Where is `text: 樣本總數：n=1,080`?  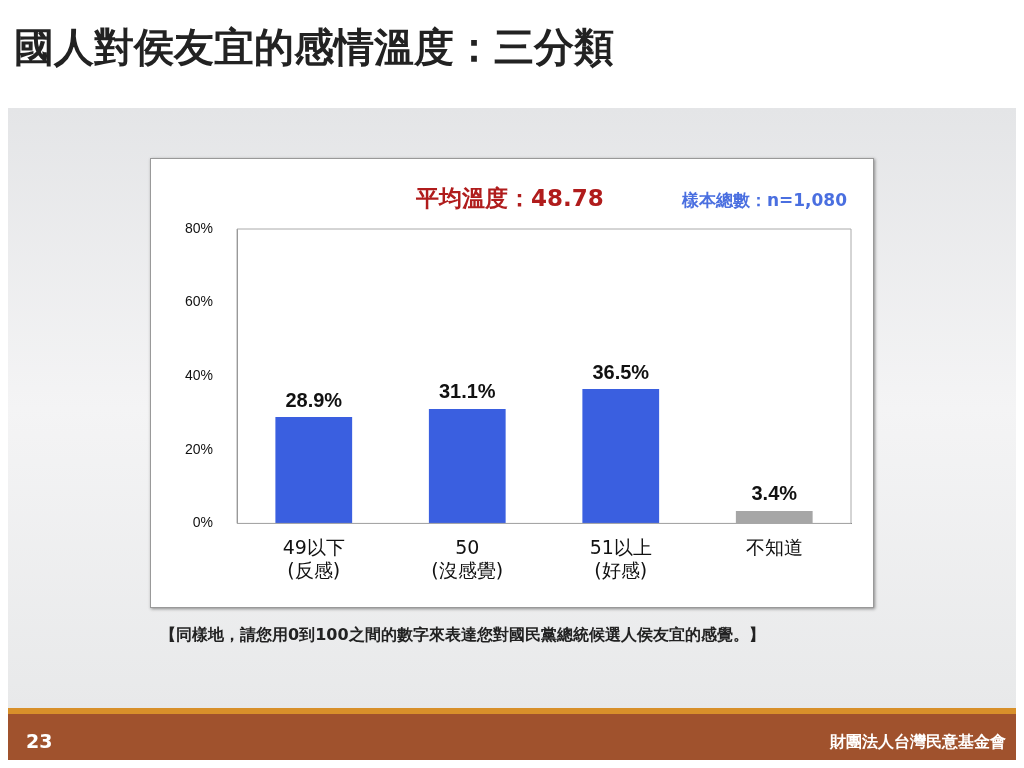
text: 樣本總數：n=1,080 is located at coordinates (764, 200).